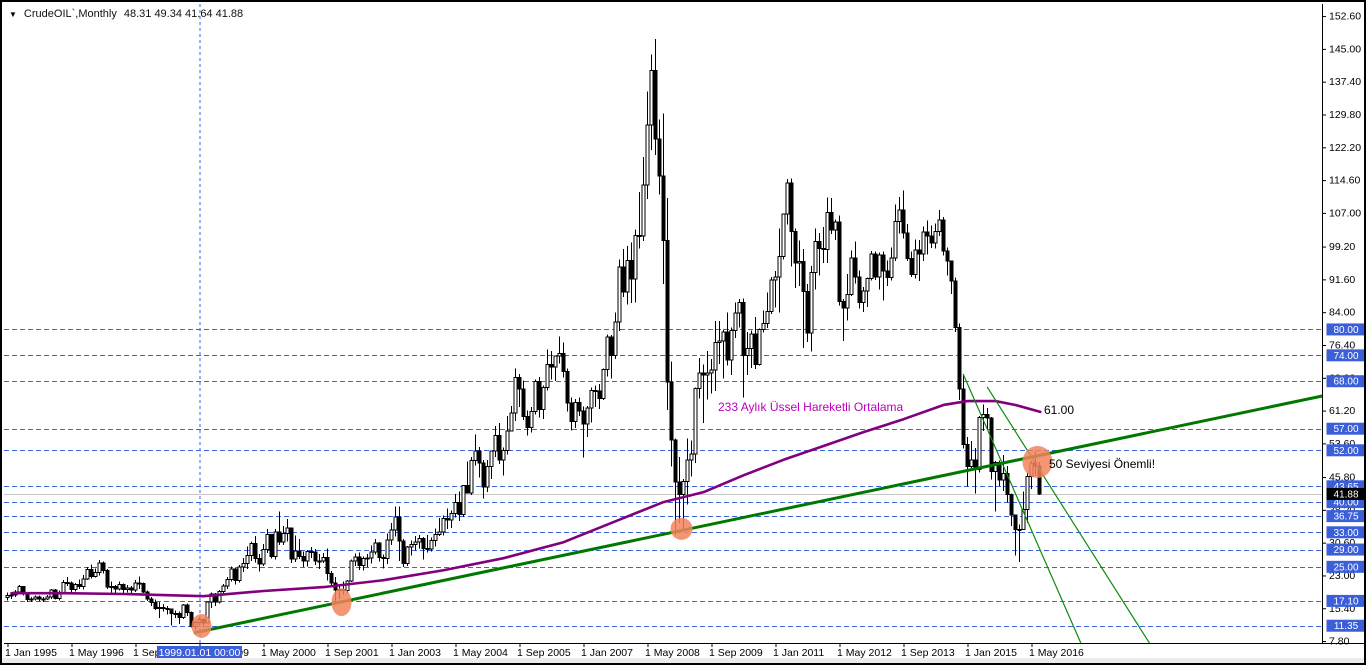 The height and width of the screenshot is (665, 1366). I want to click on price-tick-label: 23.00, so click(1342, 576).